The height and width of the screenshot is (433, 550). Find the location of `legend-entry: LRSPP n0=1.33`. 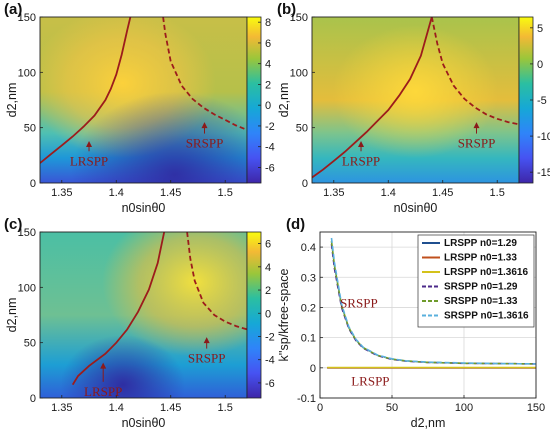

legend-entry: LRSPP n0=1.33 is located at coordinates (480, 258).